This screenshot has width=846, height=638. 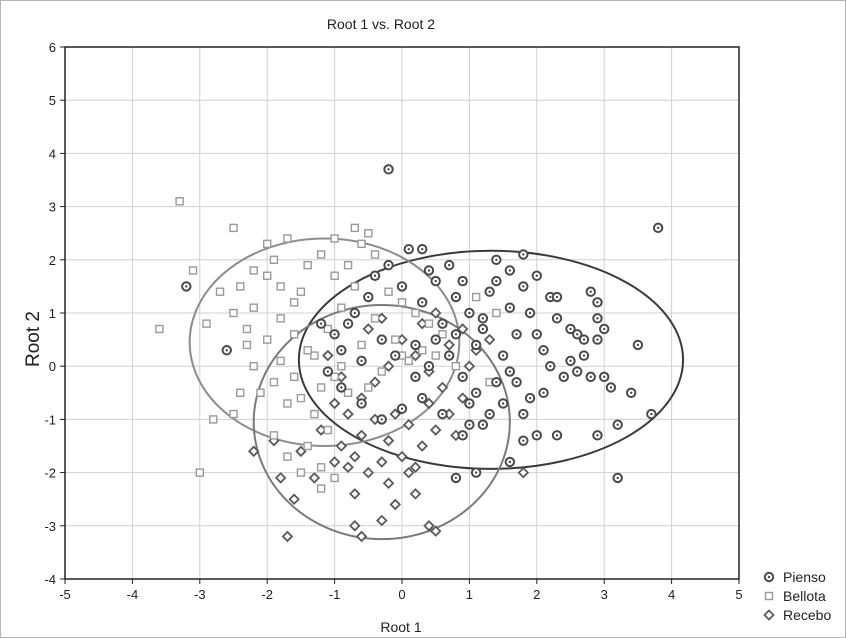 I want to click on y-tick-label: 3, so click(x=52, y=207).